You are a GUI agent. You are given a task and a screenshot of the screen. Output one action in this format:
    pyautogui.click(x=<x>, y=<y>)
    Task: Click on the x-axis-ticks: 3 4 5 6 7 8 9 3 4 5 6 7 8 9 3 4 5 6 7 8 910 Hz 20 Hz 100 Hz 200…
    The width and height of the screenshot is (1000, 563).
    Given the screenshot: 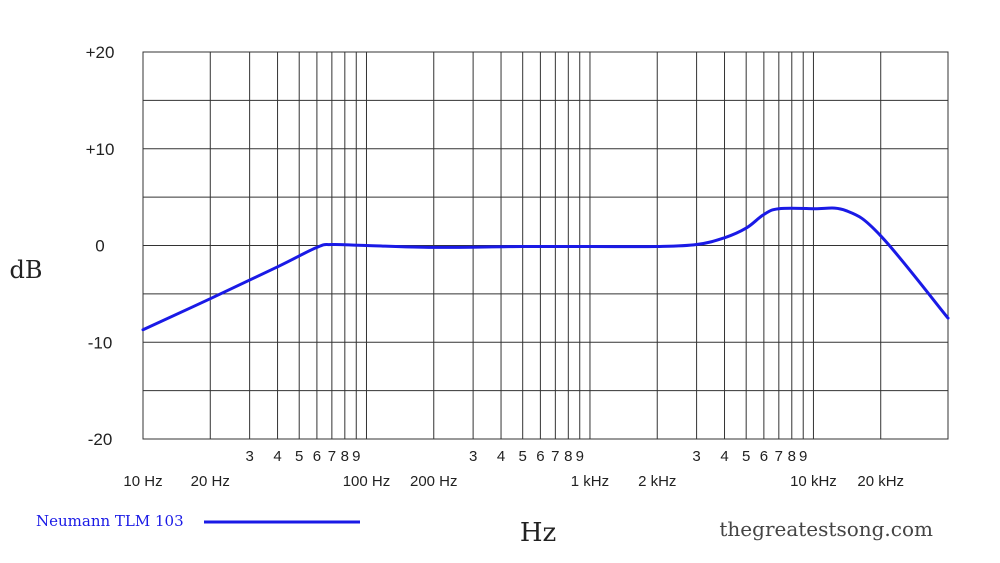 What is the action you would take?
    pyautogui.click(x=513, y=469)
    